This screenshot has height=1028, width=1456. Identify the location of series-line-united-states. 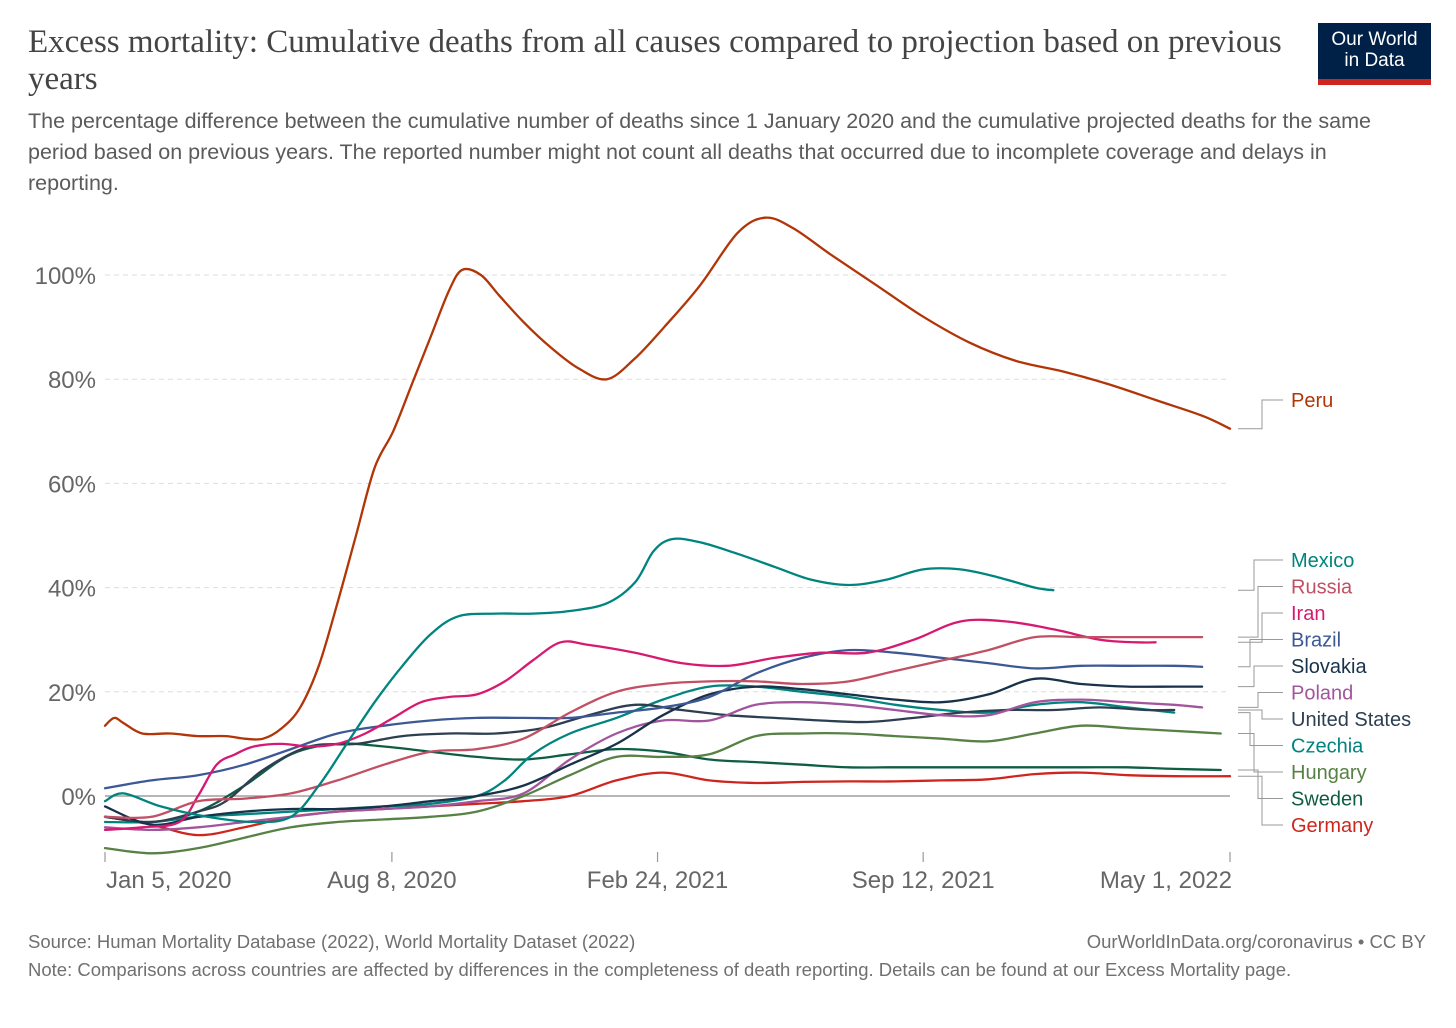
(639, 763).